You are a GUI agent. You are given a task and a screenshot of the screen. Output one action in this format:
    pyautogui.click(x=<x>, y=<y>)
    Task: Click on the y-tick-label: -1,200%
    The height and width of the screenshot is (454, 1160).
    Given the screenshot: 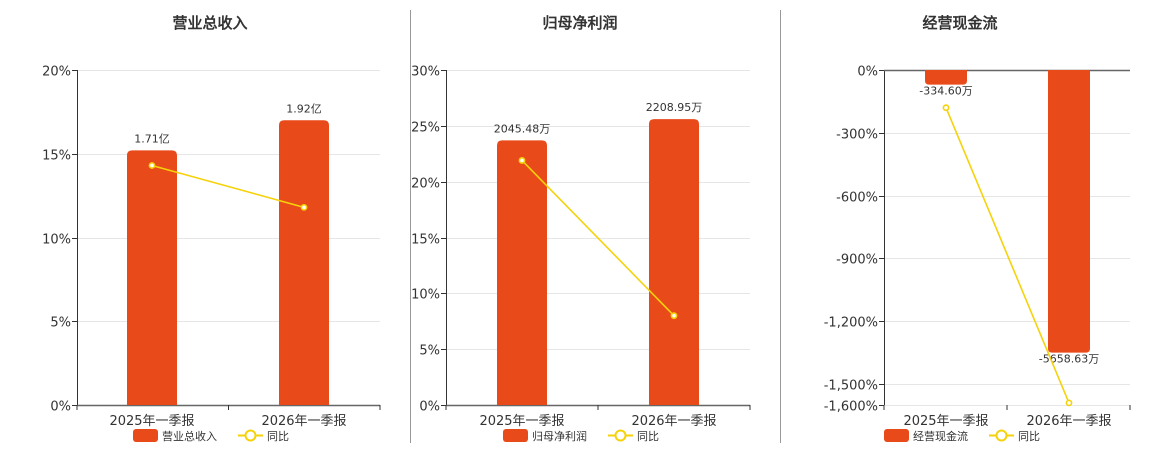 What is the action you would take?
    pyautogui.click(x=851, y=323)
    